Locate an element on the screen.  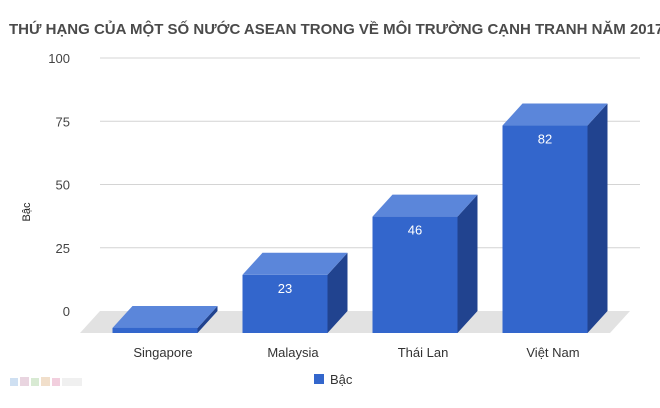
x-category-label: Thái Lan is located at coordinates (423, 352).